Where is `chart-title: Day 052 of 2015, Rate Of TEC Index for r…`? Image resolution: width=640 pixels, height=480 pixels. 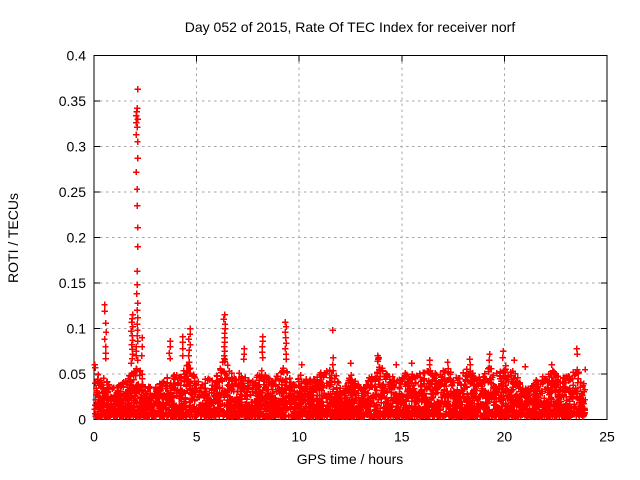 chart-title: Day 052 of 2015, Rate Of TEC Index for r… is located at coordinates (350, 27).